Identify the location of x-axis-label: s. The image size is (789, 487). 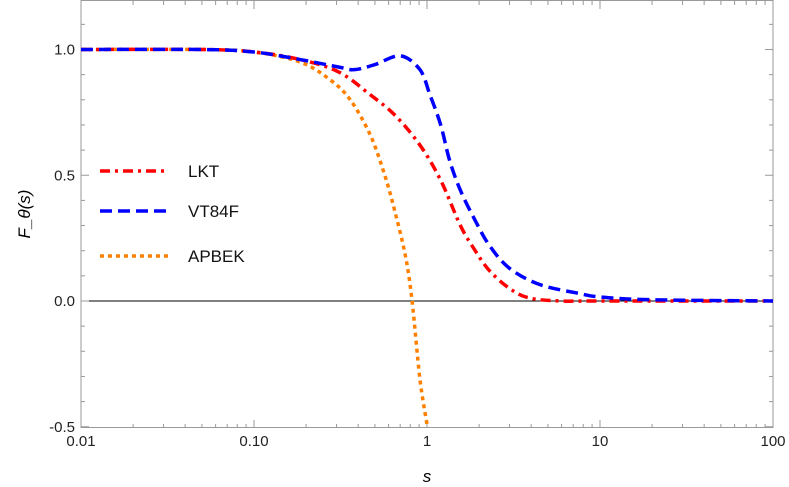
(427, 476).